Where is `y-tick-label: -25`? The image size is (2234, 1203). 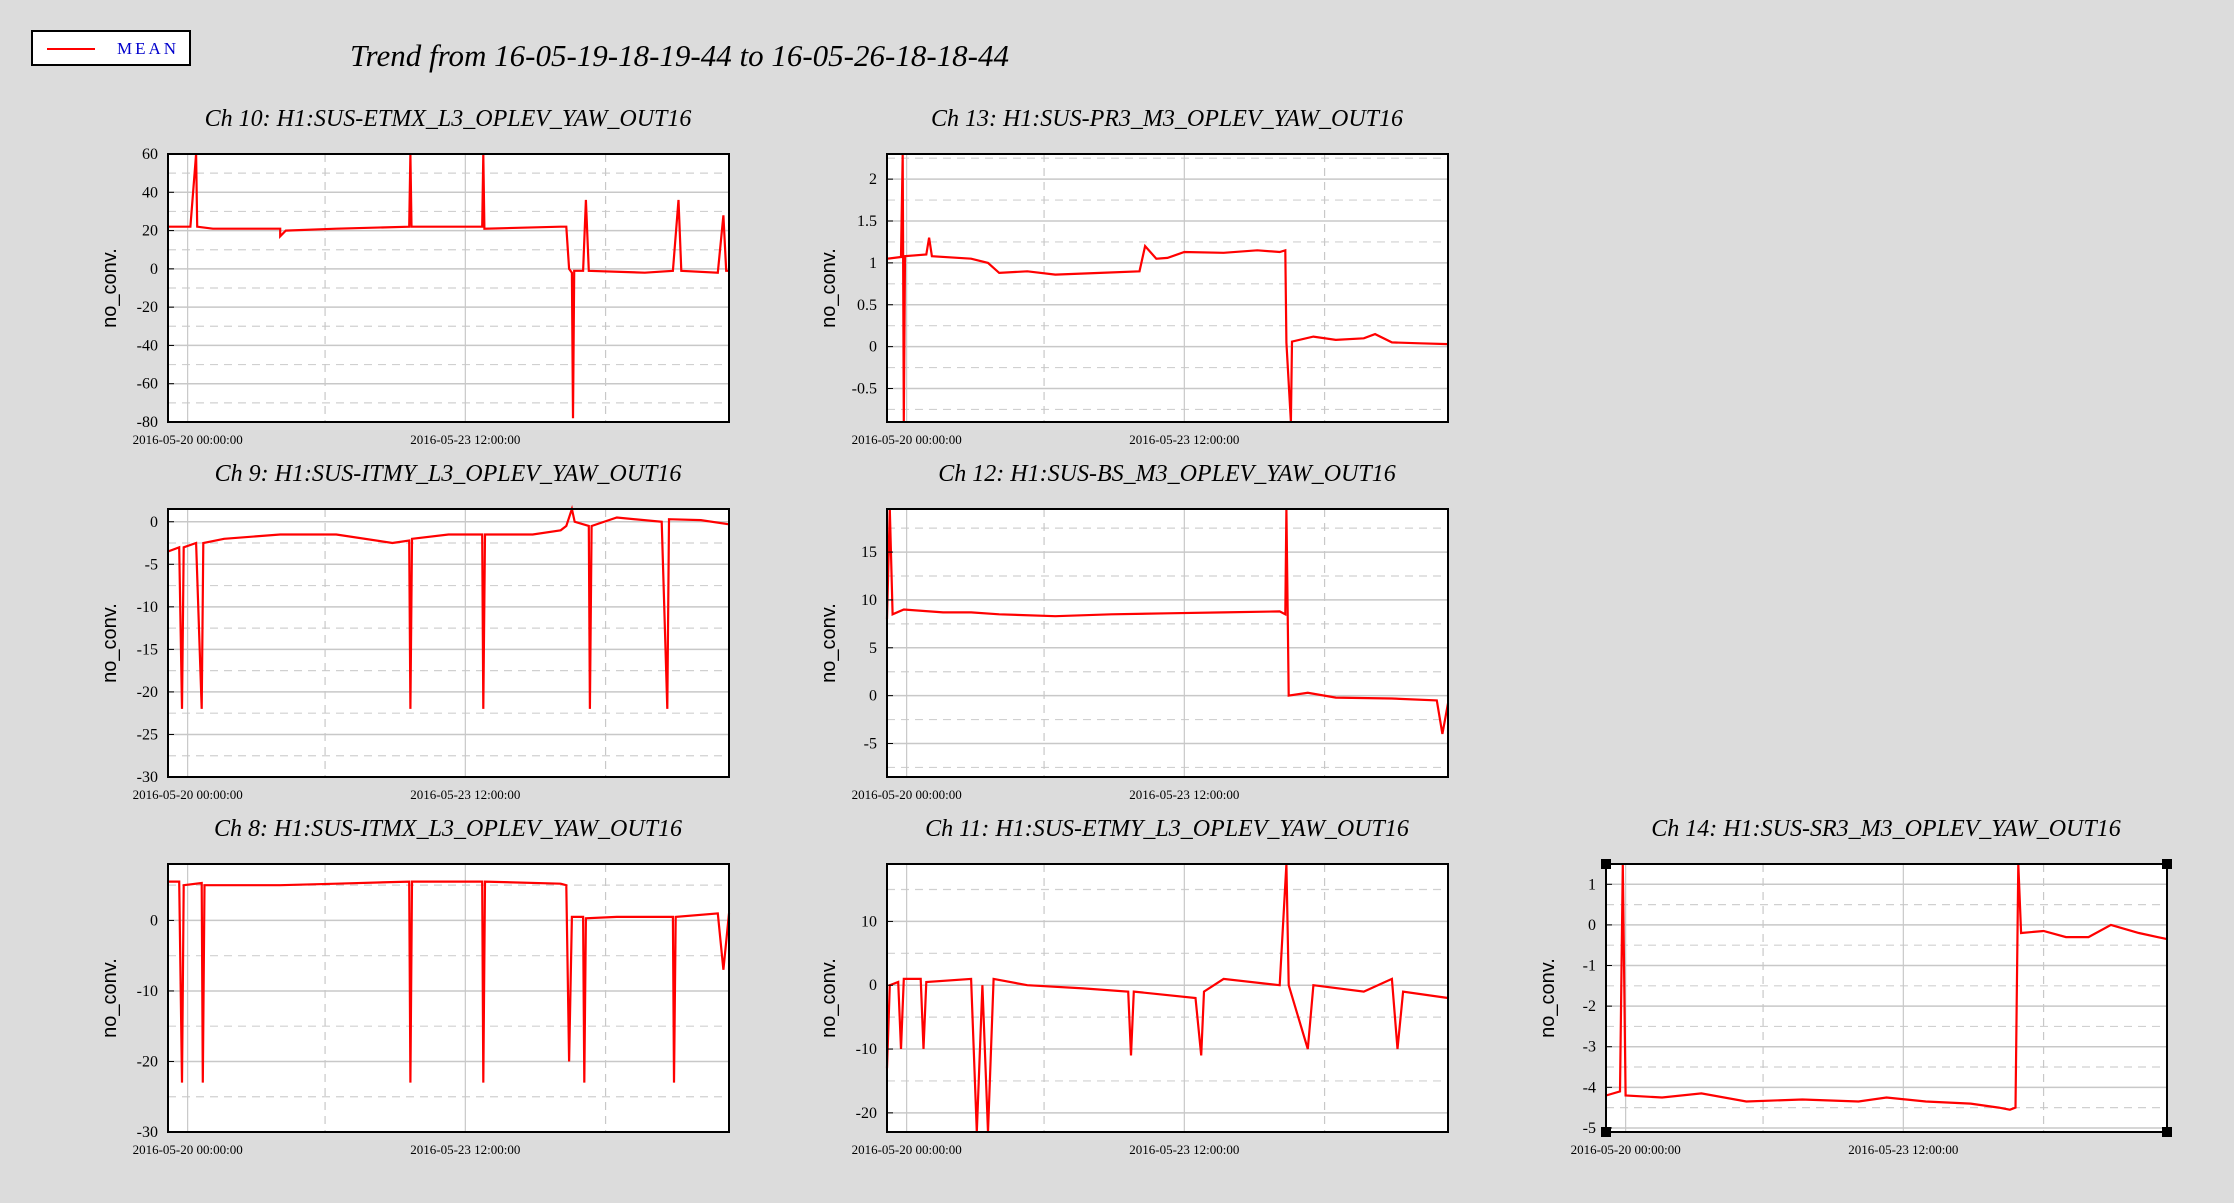
y-tick-label: -25 is located at coordinates (147, 734).